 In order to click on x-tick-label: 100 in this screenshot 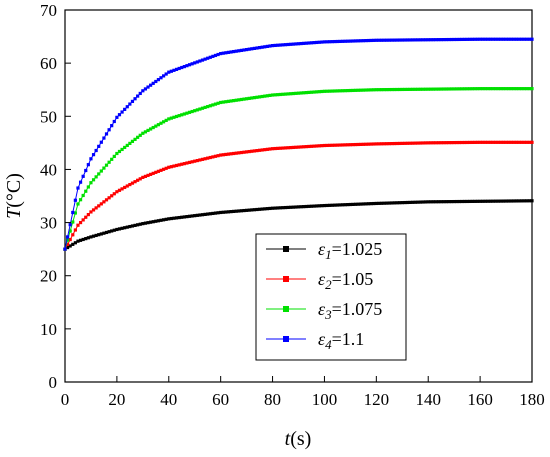, I will do `click(325, 399)`.